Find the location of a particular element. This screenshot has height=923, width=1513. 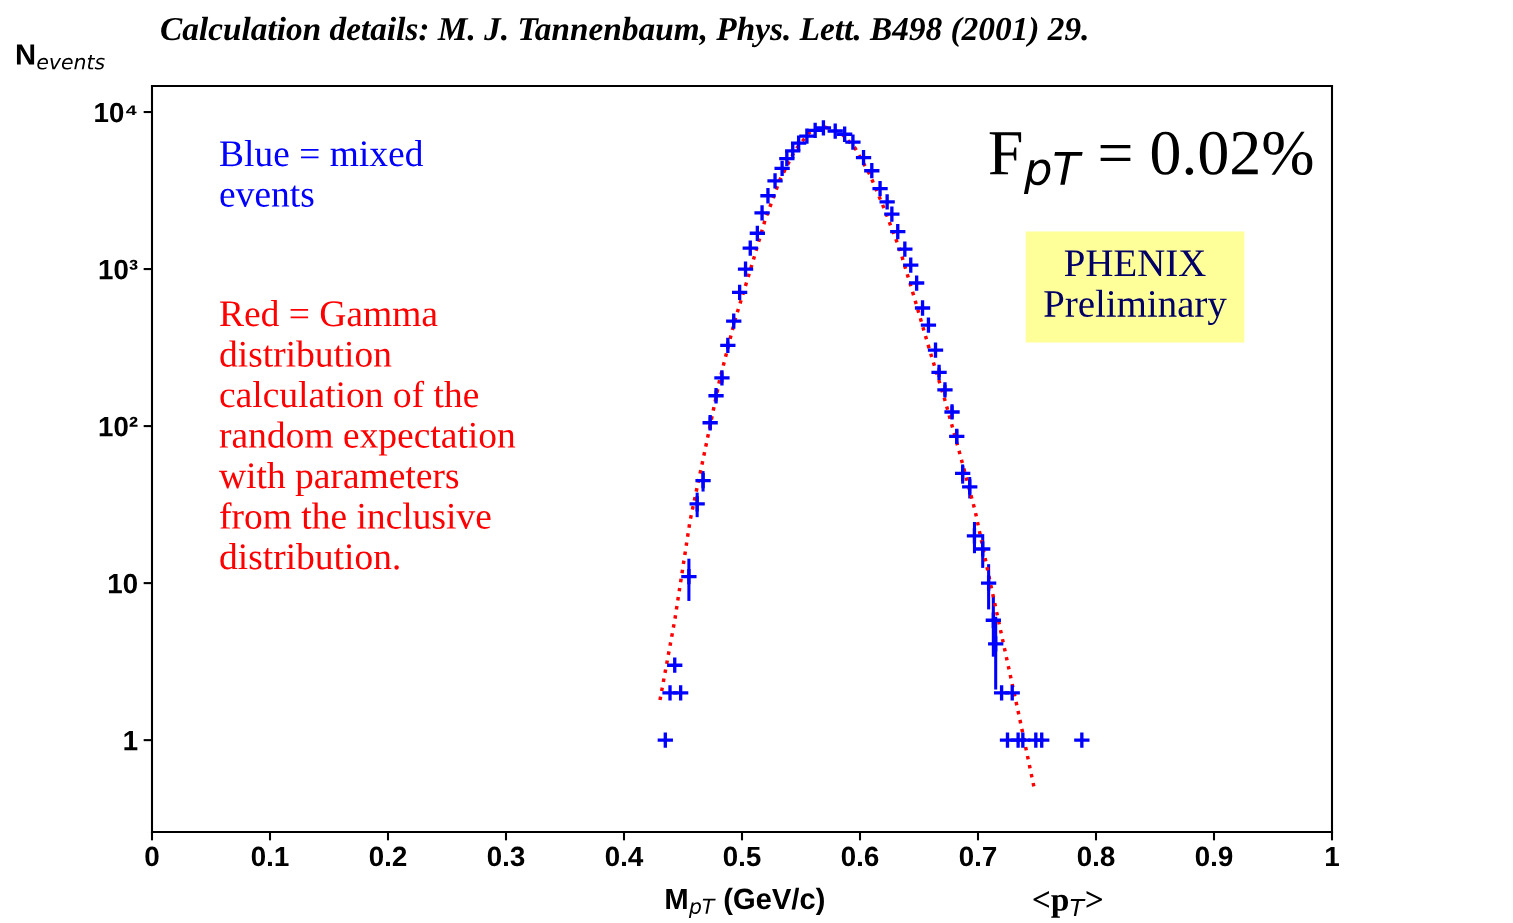

x-tick-label: 0.8 is located at coordinates (1096, 856).